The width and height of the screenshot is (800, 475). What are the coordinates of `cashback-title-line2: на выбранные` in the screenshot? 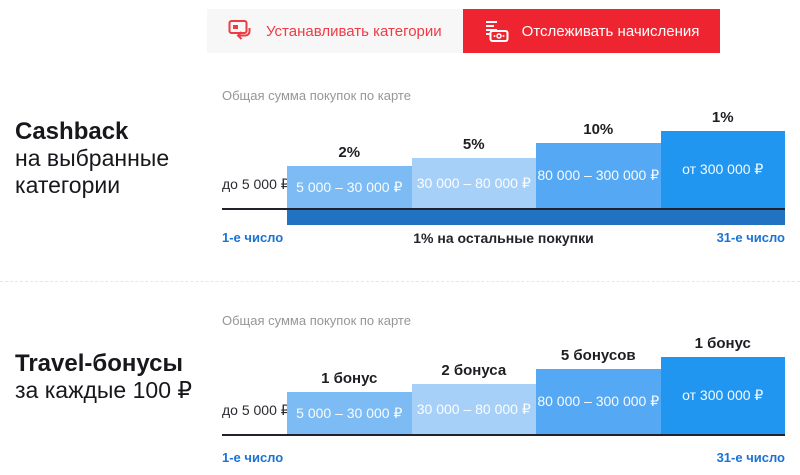 It's located at (92, 158).